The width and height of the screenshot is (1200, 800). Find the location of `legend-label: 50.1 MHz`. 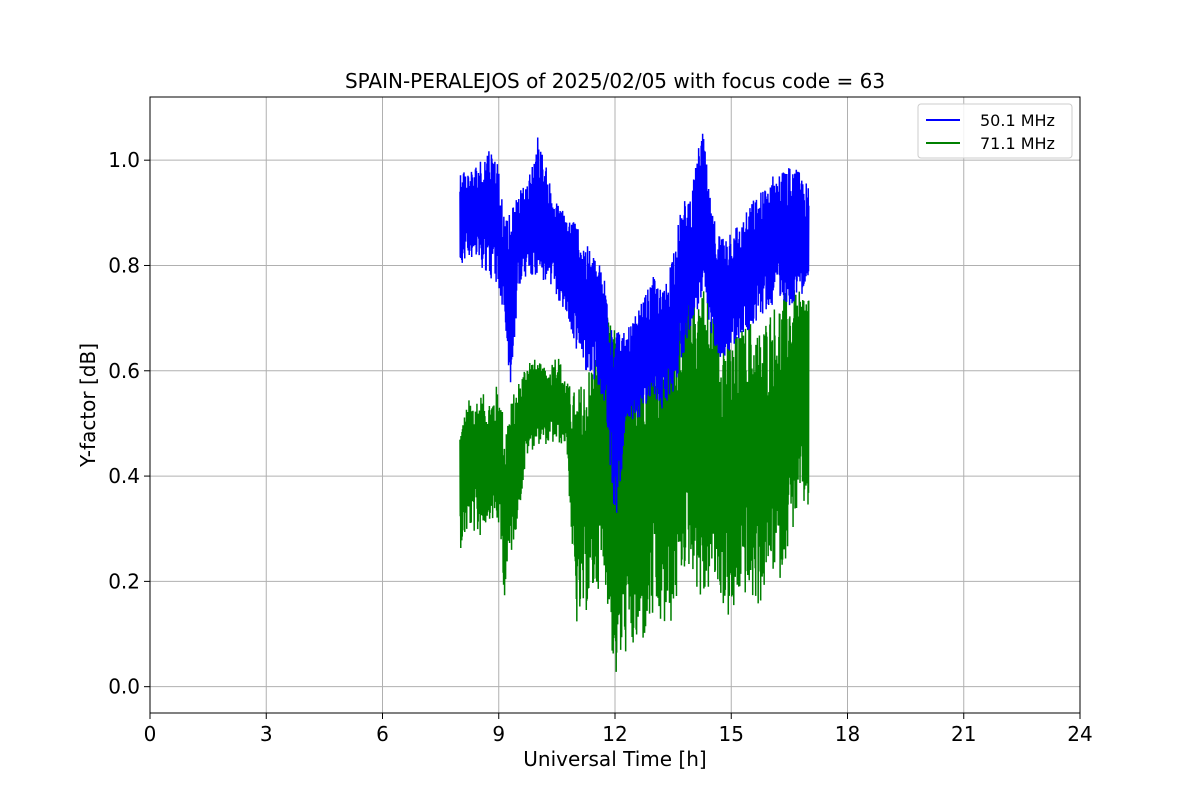

legend-label: 50.1 MHz is located at coordinates (1017, 120).